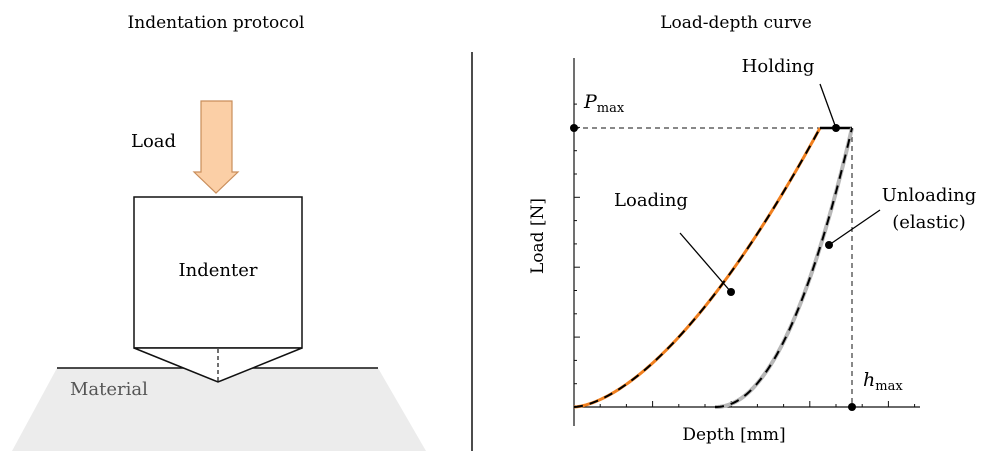 The width and height of the screenshot is (996, 451). I want to click on load-arrow, so click(216, 147).